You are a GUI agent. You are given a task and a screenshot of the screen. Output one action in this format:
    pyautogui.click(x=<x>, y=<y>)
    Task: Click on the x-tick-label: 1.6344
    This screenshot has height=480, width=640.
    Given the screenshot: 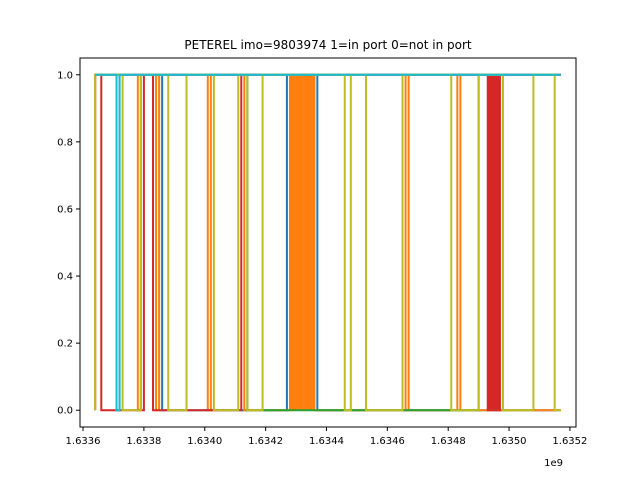 What is the action you would take?
    pyautogui.click(x=326, y=441)
    